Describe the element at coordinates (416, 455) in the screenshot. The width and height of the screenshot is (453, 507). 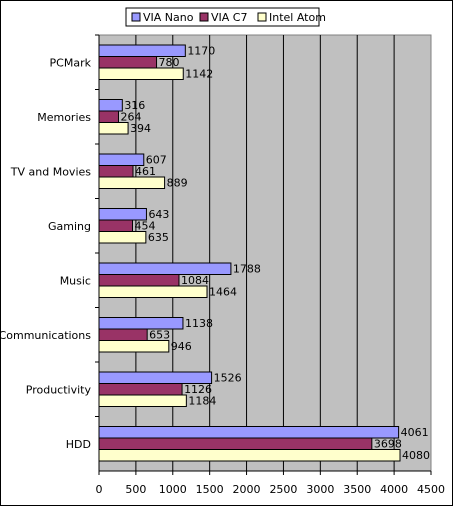
I see `data-label: 4080` at that location.